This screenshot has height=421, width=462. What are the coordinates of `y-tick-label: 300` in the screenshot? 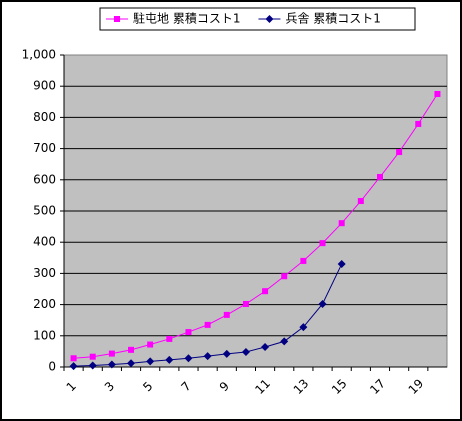 It's located at (44, 273).